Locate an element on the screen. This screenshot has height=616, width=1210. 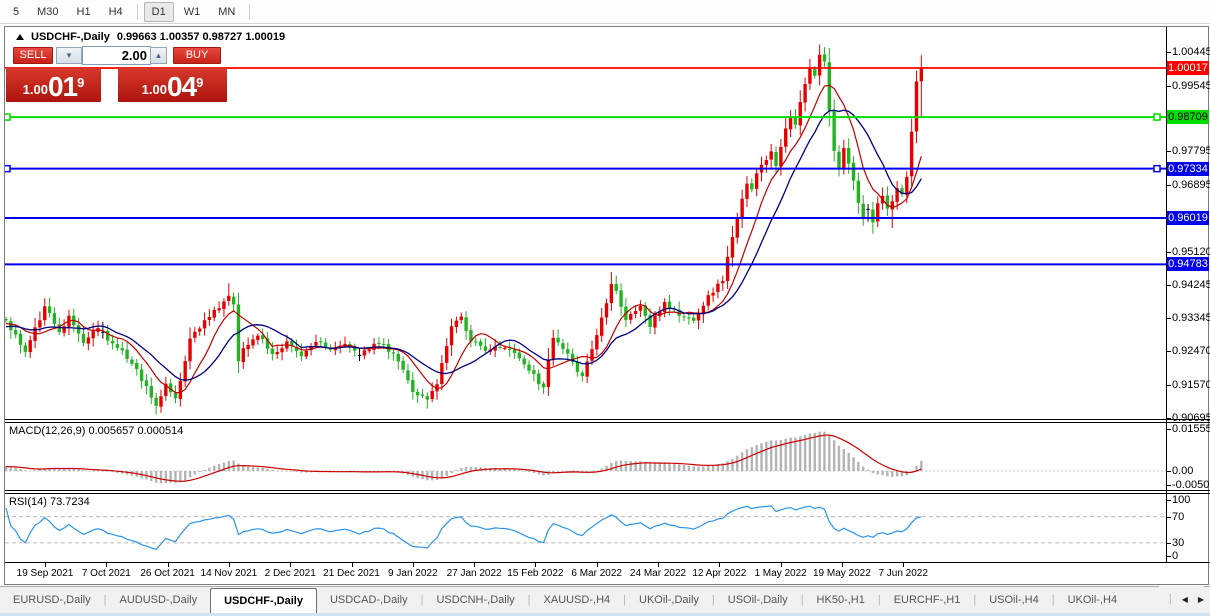
date-axis-label: 14 Nov 2021 is located at coordinates (229, 573).